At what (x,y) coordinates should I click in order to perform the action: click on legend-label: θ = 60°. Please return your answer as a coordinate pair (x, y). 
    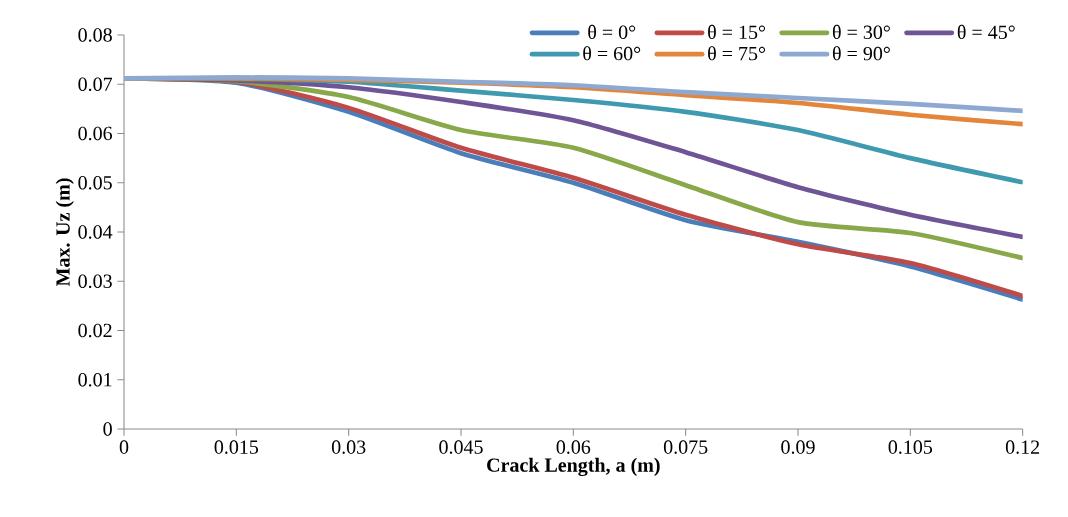
    Looking at the image, I should click on (612, 53).